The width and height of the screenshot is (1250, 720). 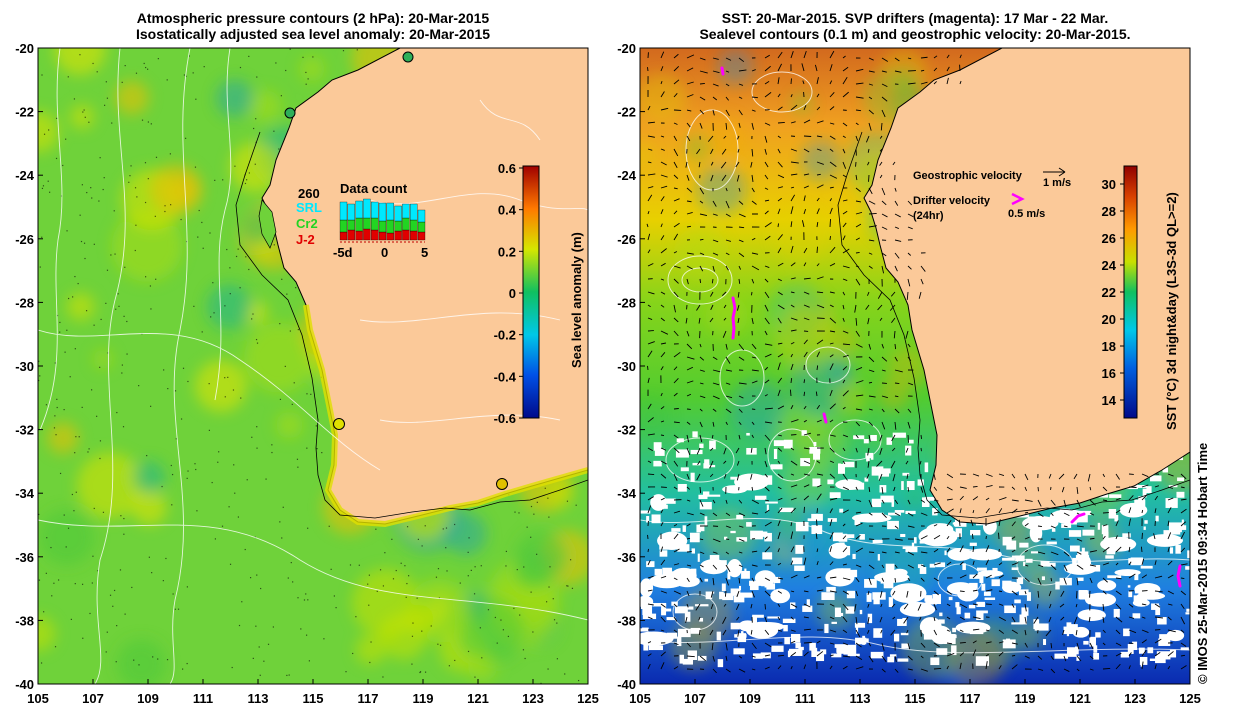 What do you see at coordinates (1109, 373) in the screenshot?
I see `colorbar-tick-label: 16` at bounding box center [1109, 373].